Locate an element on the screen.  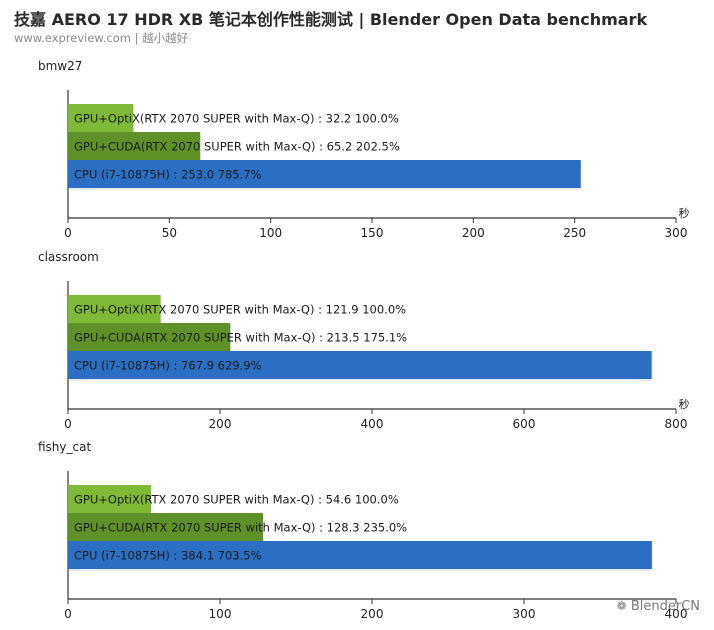
x-tick-label: 600 is located at coordinates (524, 424).